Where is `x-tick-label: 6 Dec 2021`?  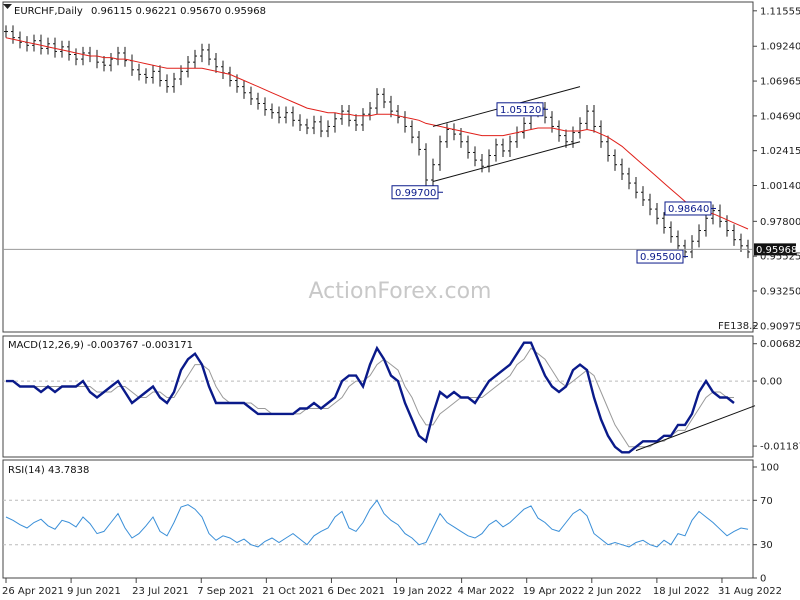 x-tick-label: 6 Dec 2021 is located at coordinates (356, 591).